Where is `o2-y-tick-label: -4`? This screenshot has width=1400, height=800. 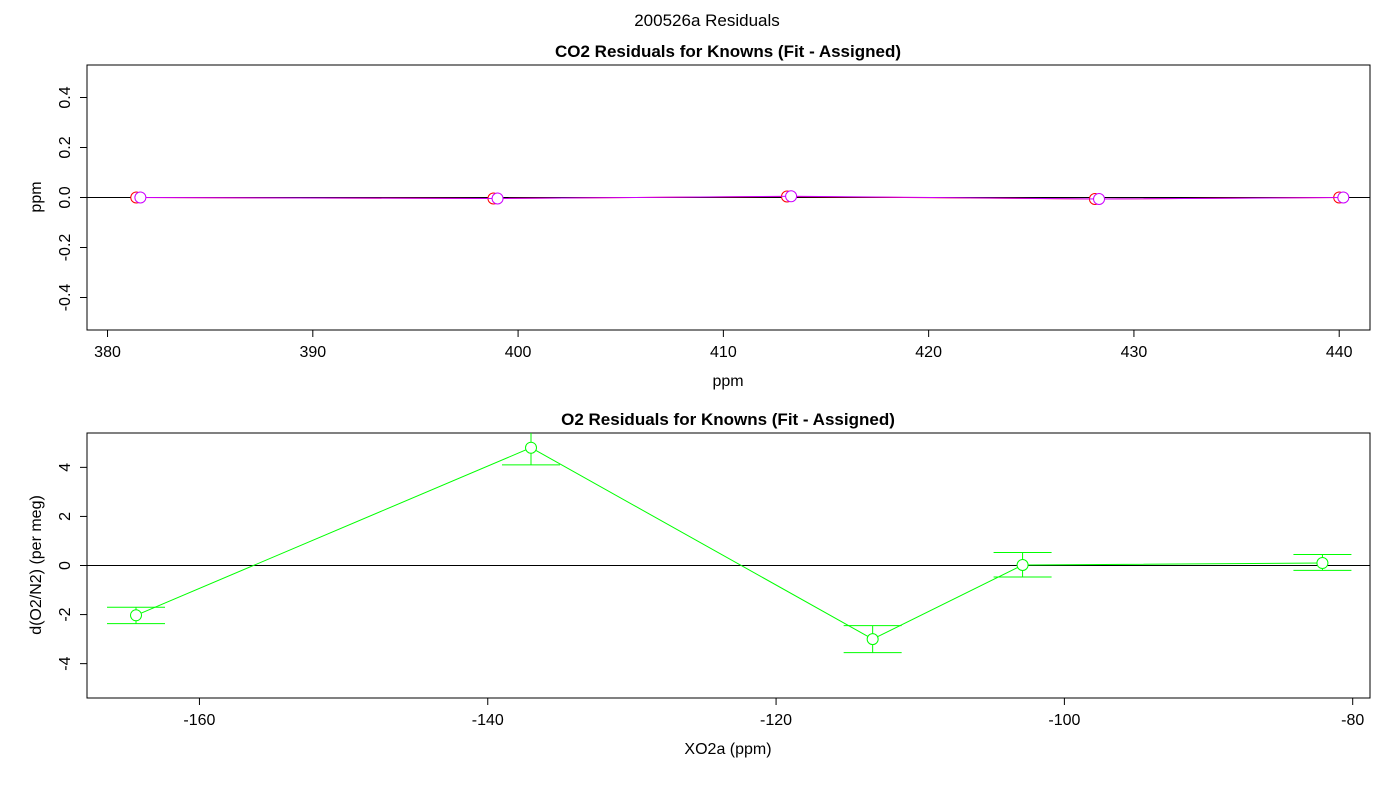 o2-y-tick-label: -4 is located at coordinates (65, 663).